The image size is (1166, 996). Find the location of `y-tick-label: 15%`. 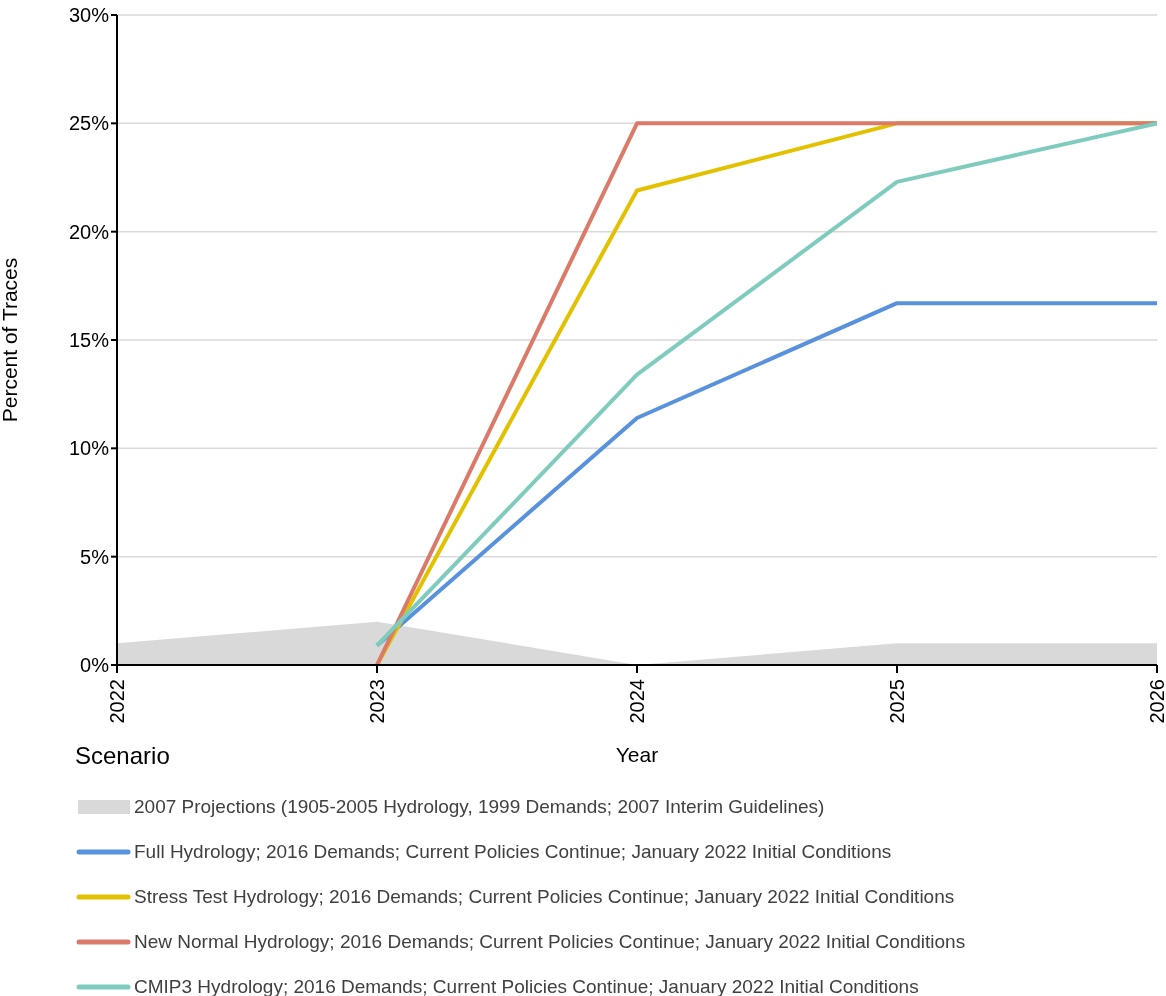

y-tick-label: 15% is located at coordinates (89, 340).